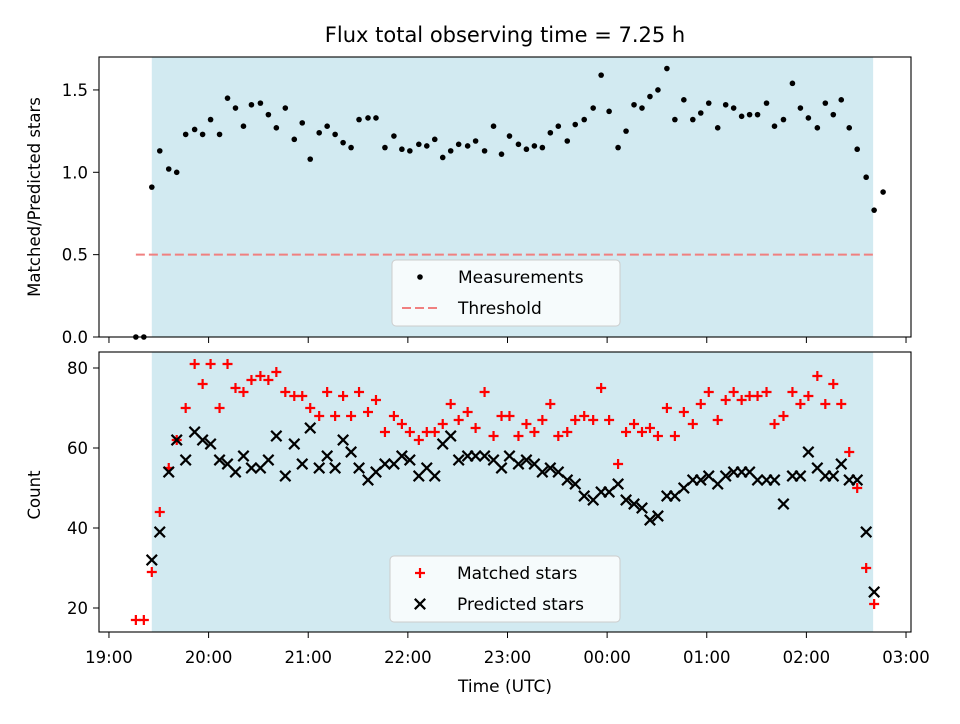  Describe the element at coordinates (506, 293) in the screenshot. I see `legend: Measurements Threshold` at that location.